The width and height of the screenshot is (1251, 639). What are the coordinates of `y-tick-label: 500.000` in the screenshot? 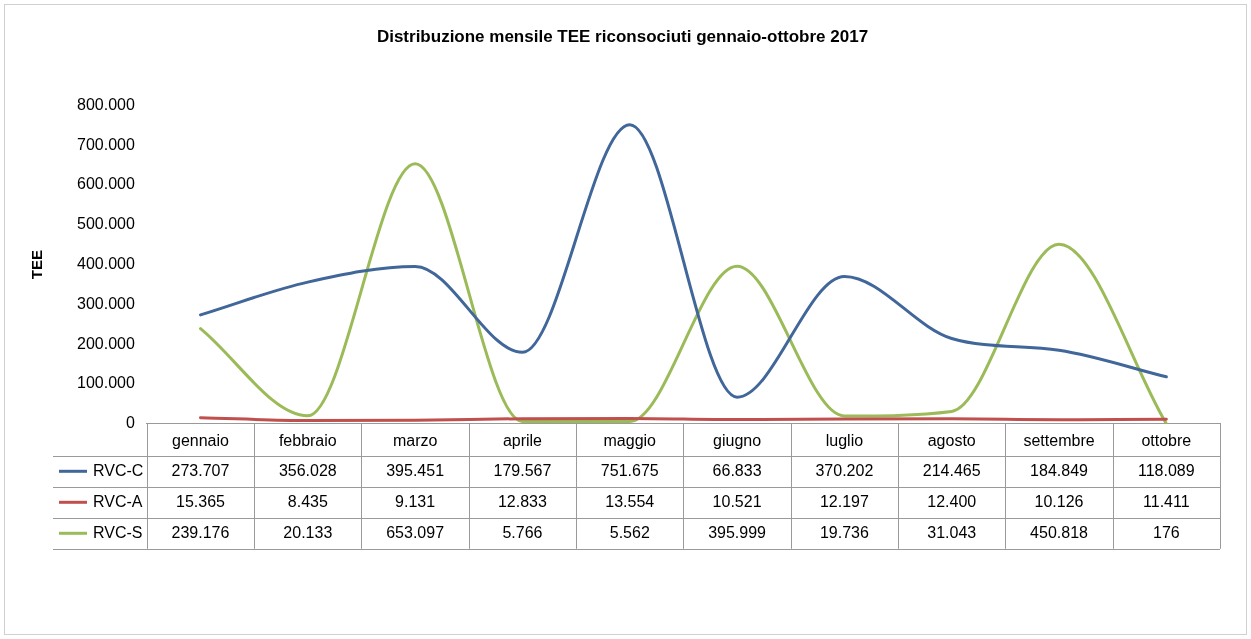 It's located at (105, 224).